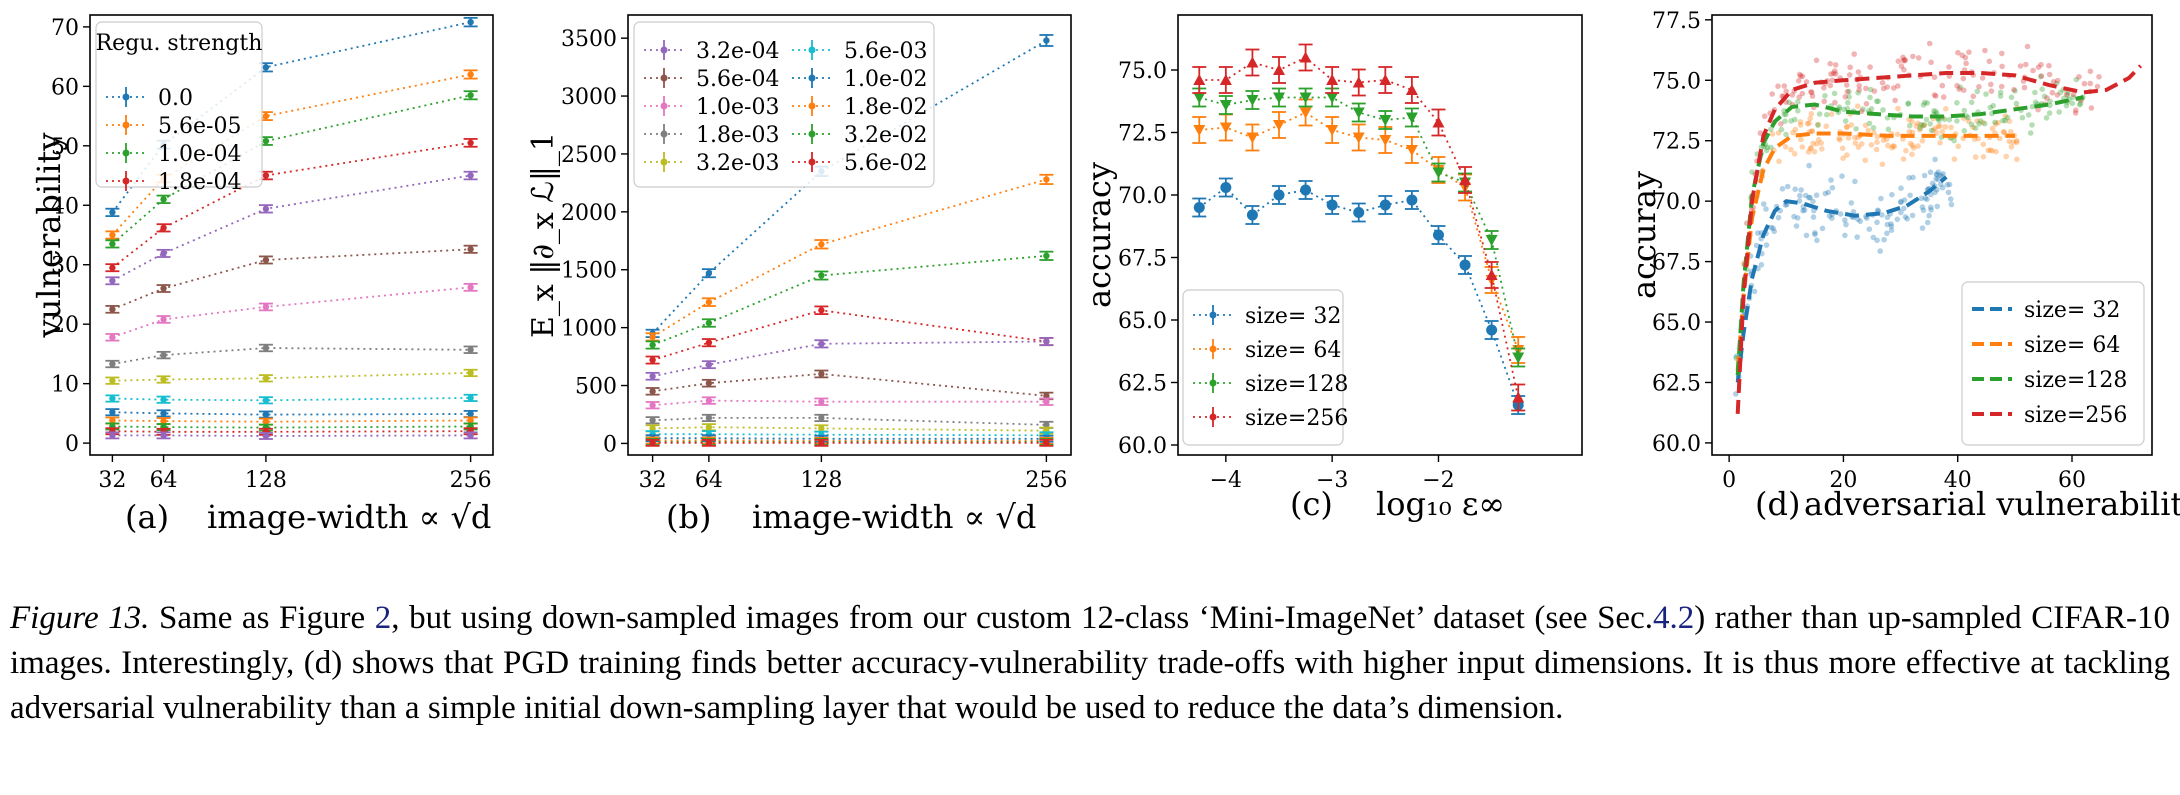 The width and height of the screenshot is (2180, 795). I want to click on y-tick-label: 0, so click(72, 444).